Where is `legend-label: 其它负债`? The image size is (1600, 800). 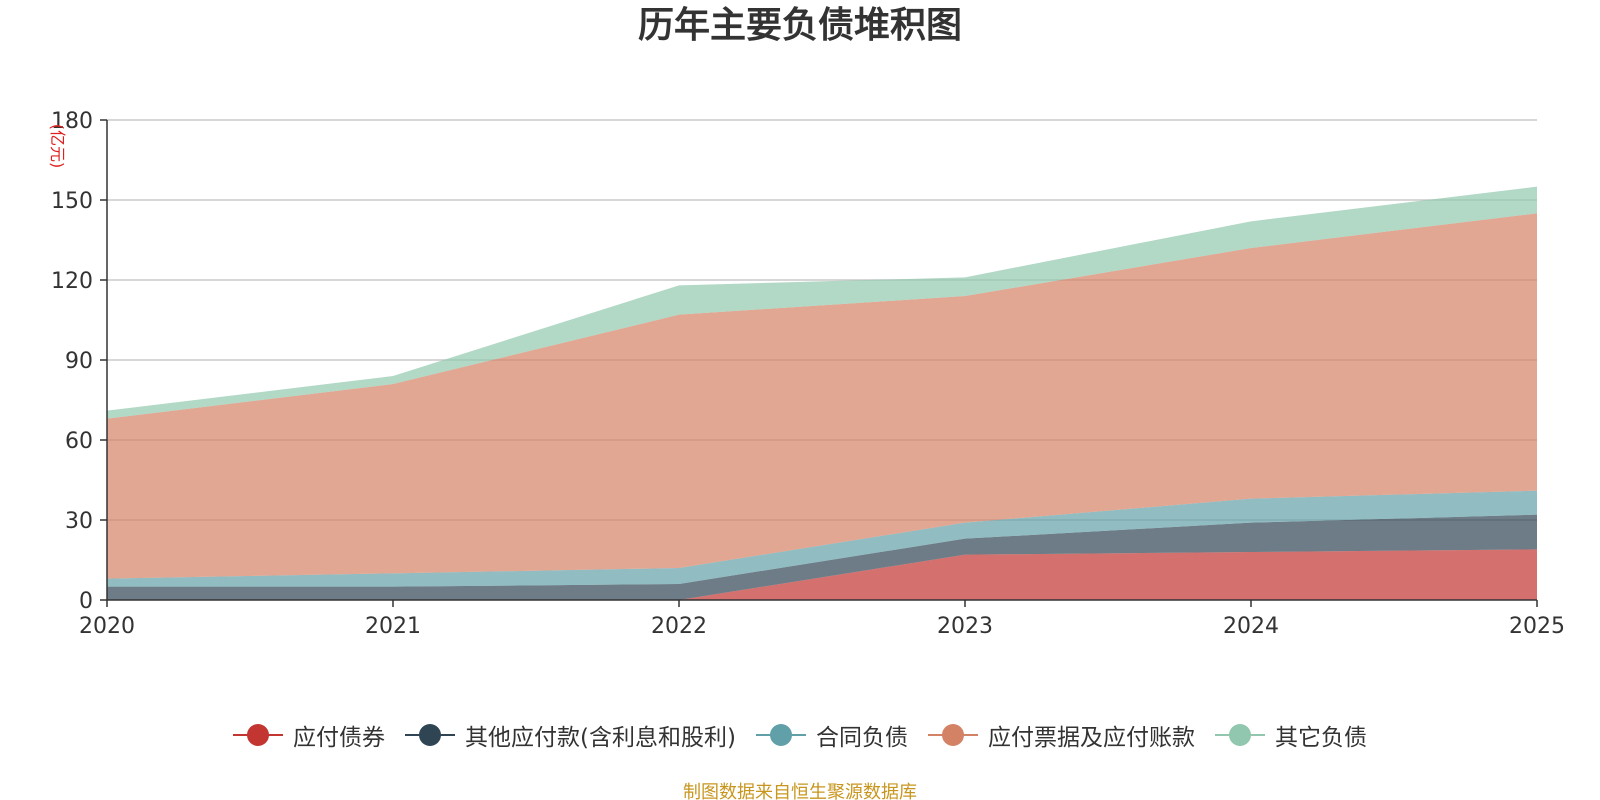 legend-label: 其它负债 is located at coordinates (1320, 738).